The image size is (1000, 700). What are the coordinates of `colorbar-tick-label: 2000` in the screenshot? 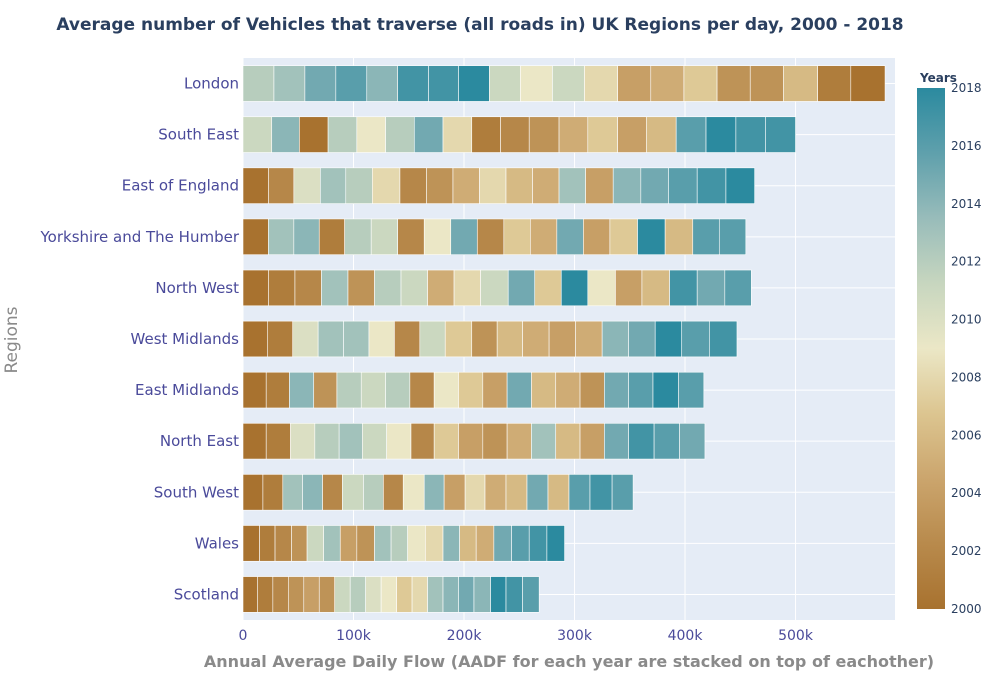 It's located at (966, 609).